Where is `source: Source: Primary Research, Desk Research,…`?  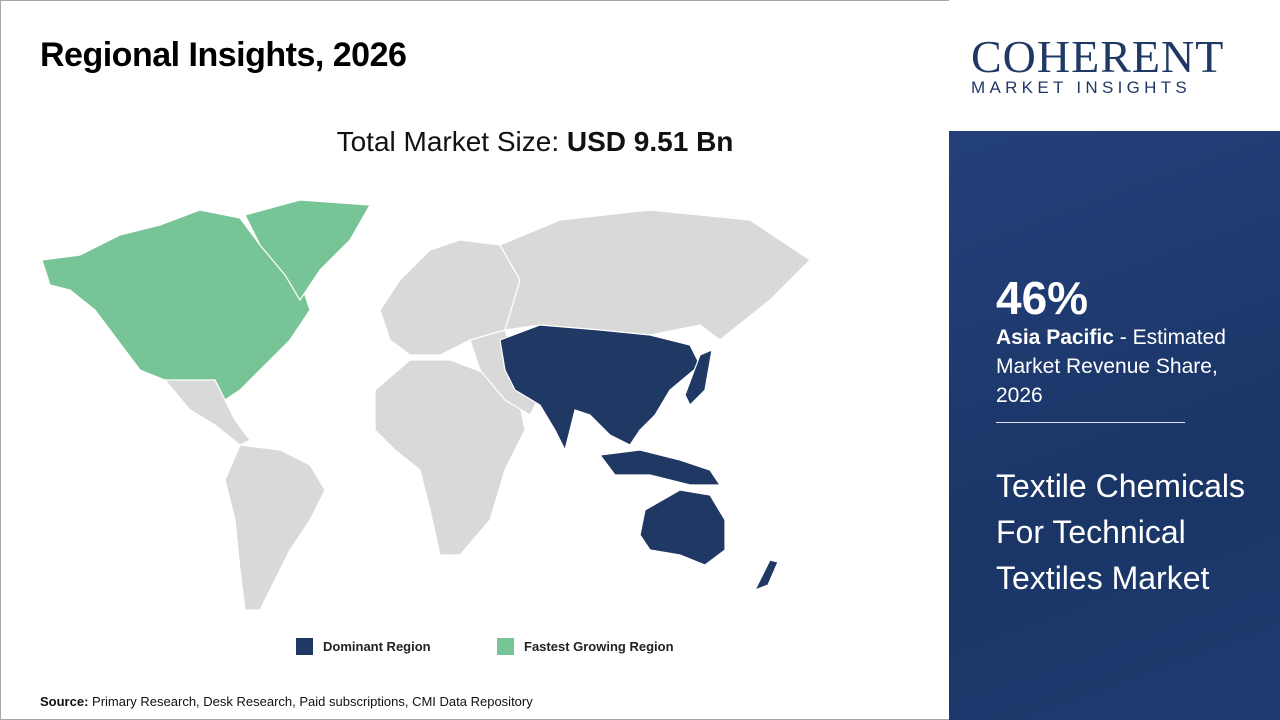
source: Source: Primary Research, Desk Research,… is located at coordinates (286, 701).